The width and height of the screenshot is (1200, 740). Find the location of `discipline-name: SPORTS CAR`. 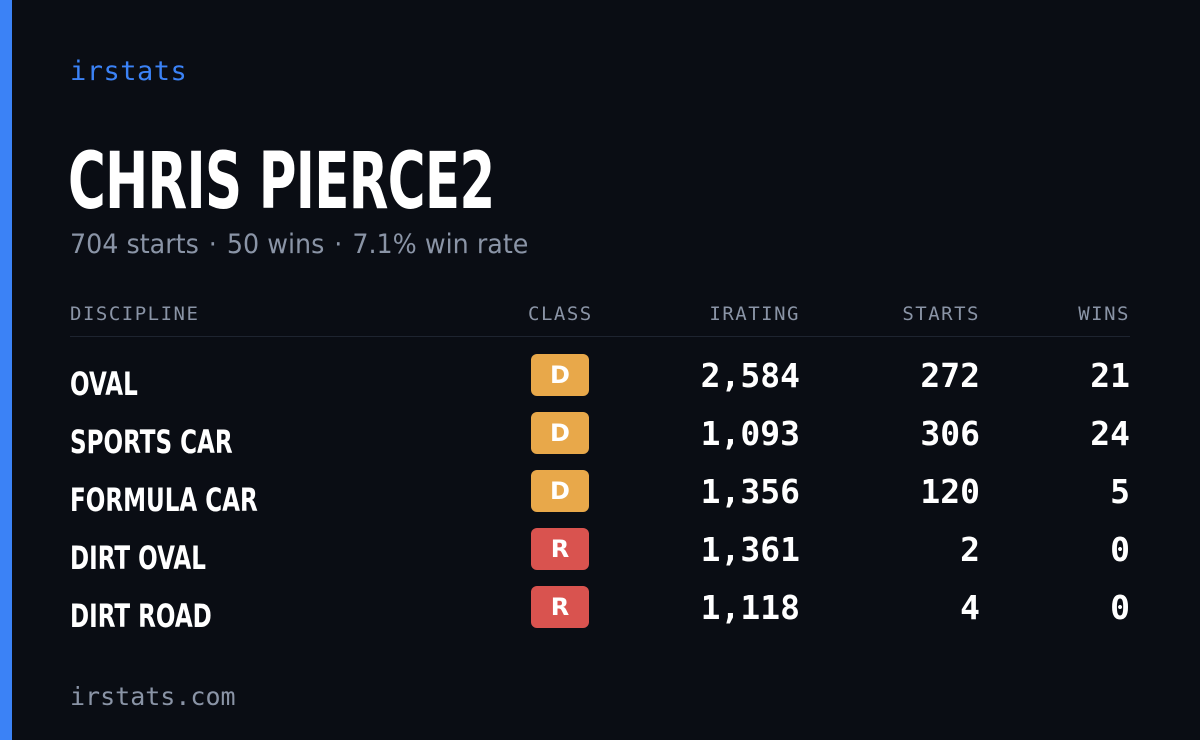

discipline-name: SPORTS CAR is located at coordinates (151, 442).